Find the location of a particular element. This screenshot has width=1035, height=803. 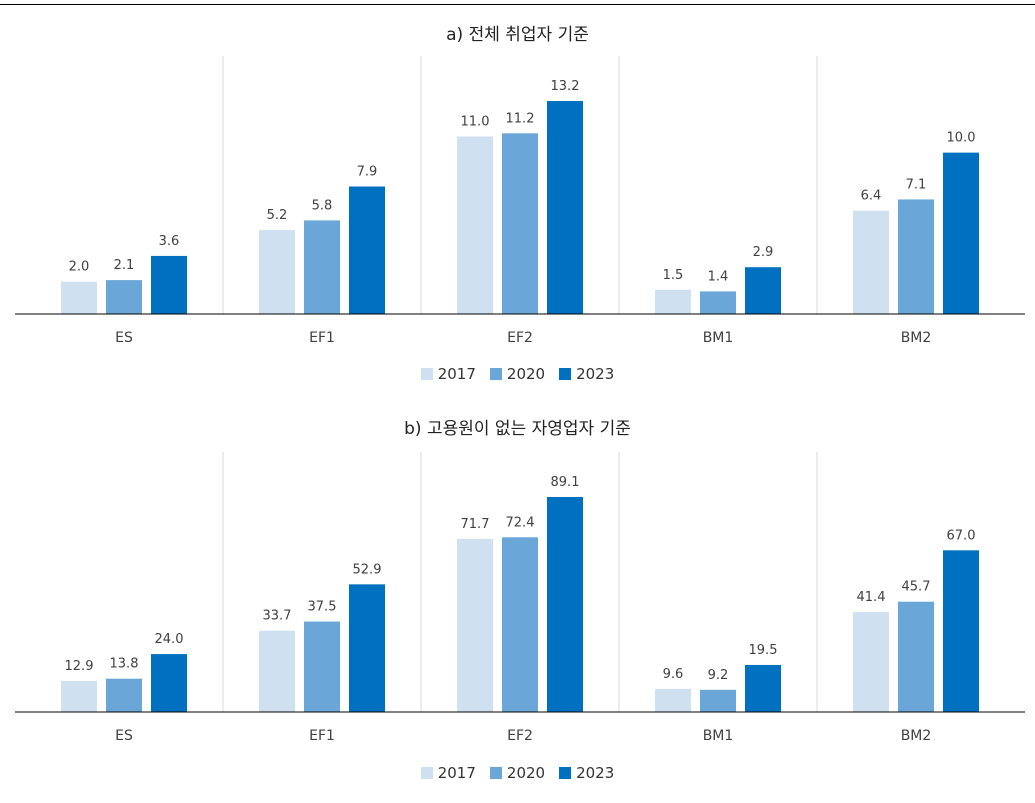

chart-b-data-label-ES-2017: 12.9 is located at coordinates (79, 666).